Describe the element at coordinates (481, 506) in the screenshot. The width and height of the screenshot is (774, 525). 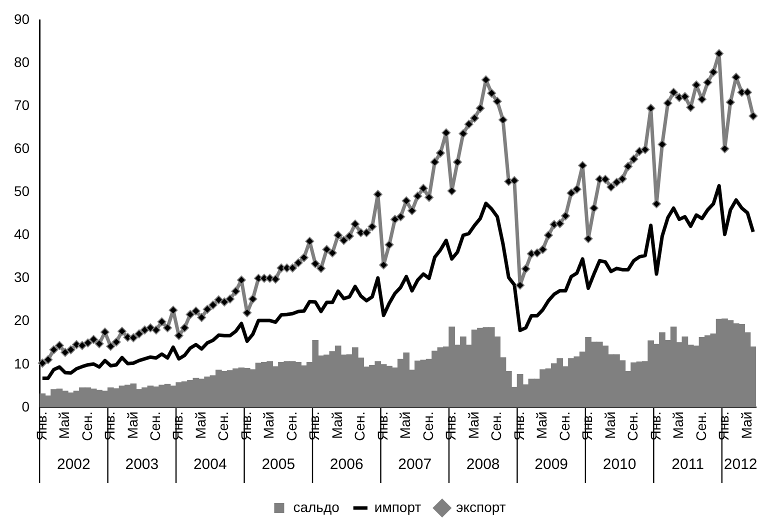
I see `legend-label: экспорт` at that location.